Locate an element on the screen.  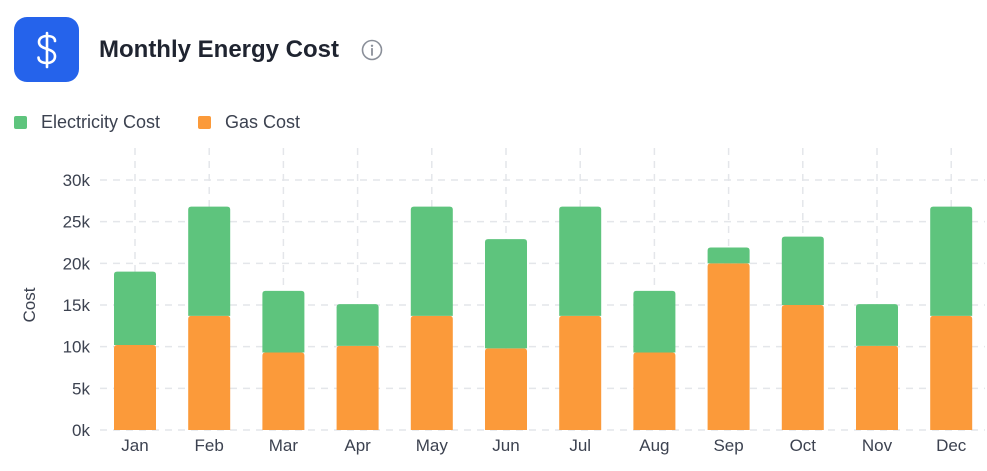
legend-label-gas: Gas Cost is located at coordinates (263, 122).